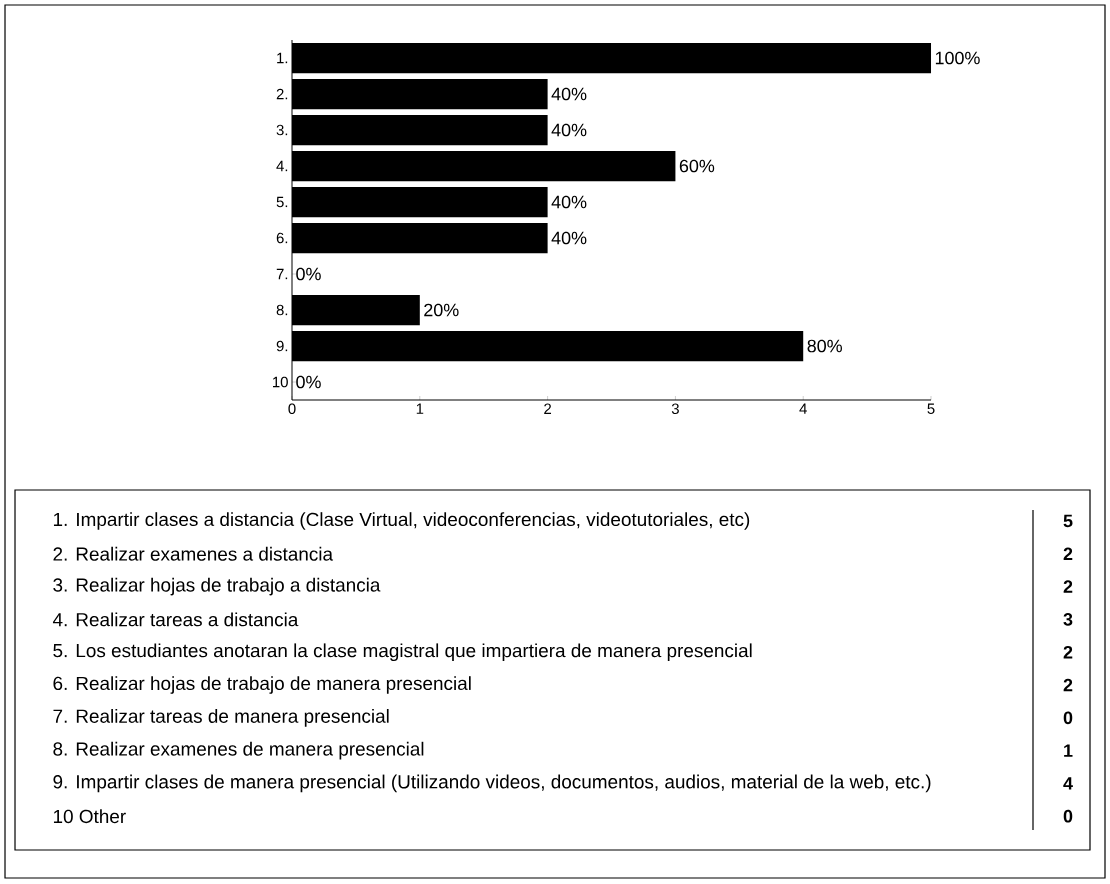 The height and width of the screenshot is (884, 1110). What do you see at coordinates (217, 586) in the screenshot?
I see `category-label: 3. Realizar hojas de trabajo a distancia` at bounding box center [217, 586].